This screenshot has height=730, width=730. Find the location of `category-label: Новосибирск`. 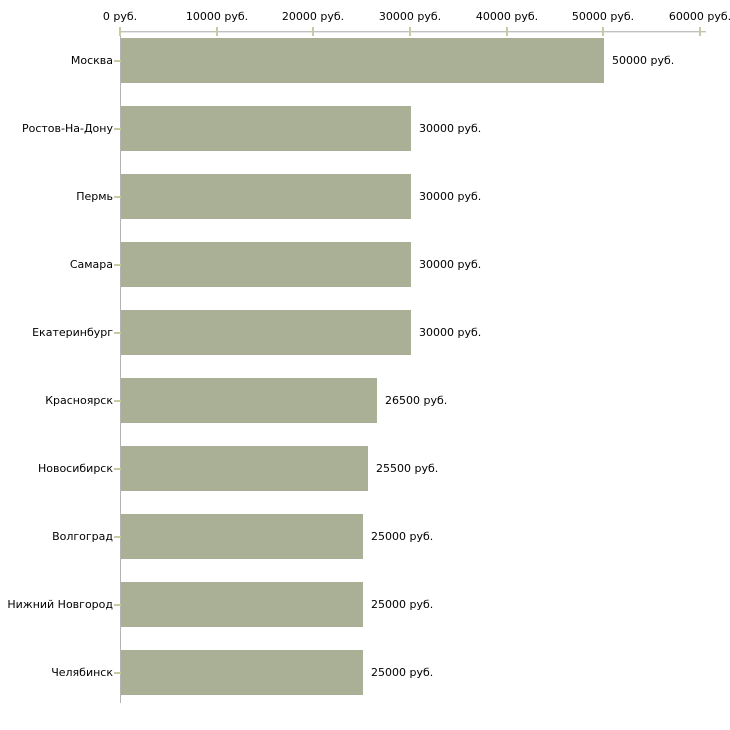

category-label: Новосибирск is located at coordinates (75, 468).